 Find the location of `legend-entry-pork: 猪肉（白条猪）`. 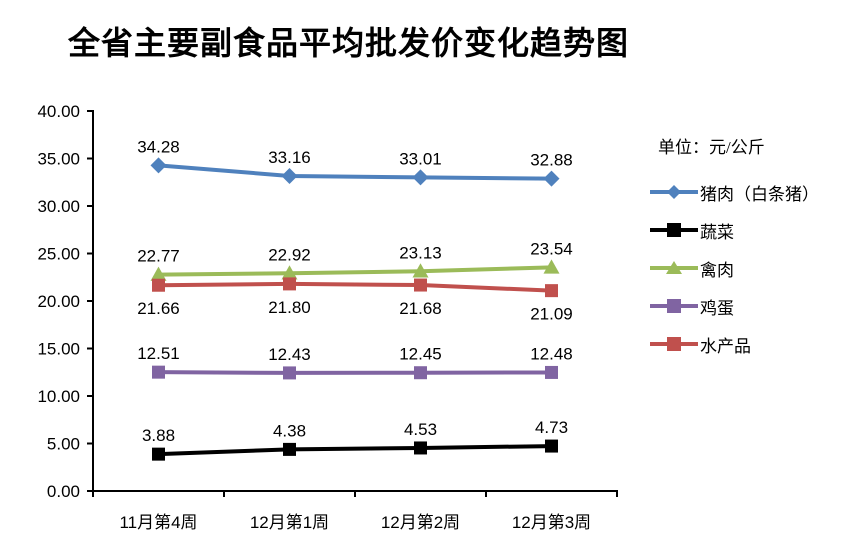

legend-entry-pork: 猪肉（白条猪） is located at coordinates (752, 192).